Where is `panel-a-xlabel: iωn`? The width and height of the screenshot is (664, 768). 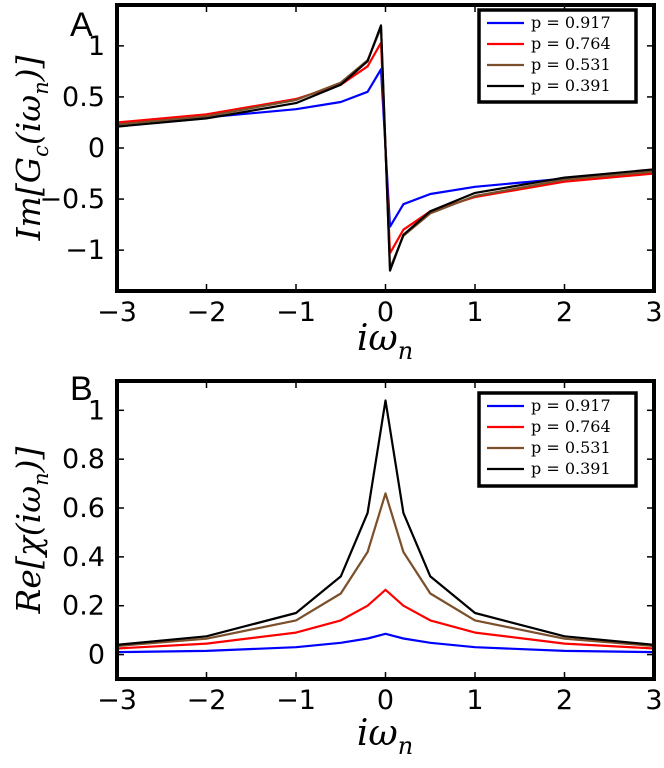 panel-a-xlabel: iωn is located at coordinates (385, 341).